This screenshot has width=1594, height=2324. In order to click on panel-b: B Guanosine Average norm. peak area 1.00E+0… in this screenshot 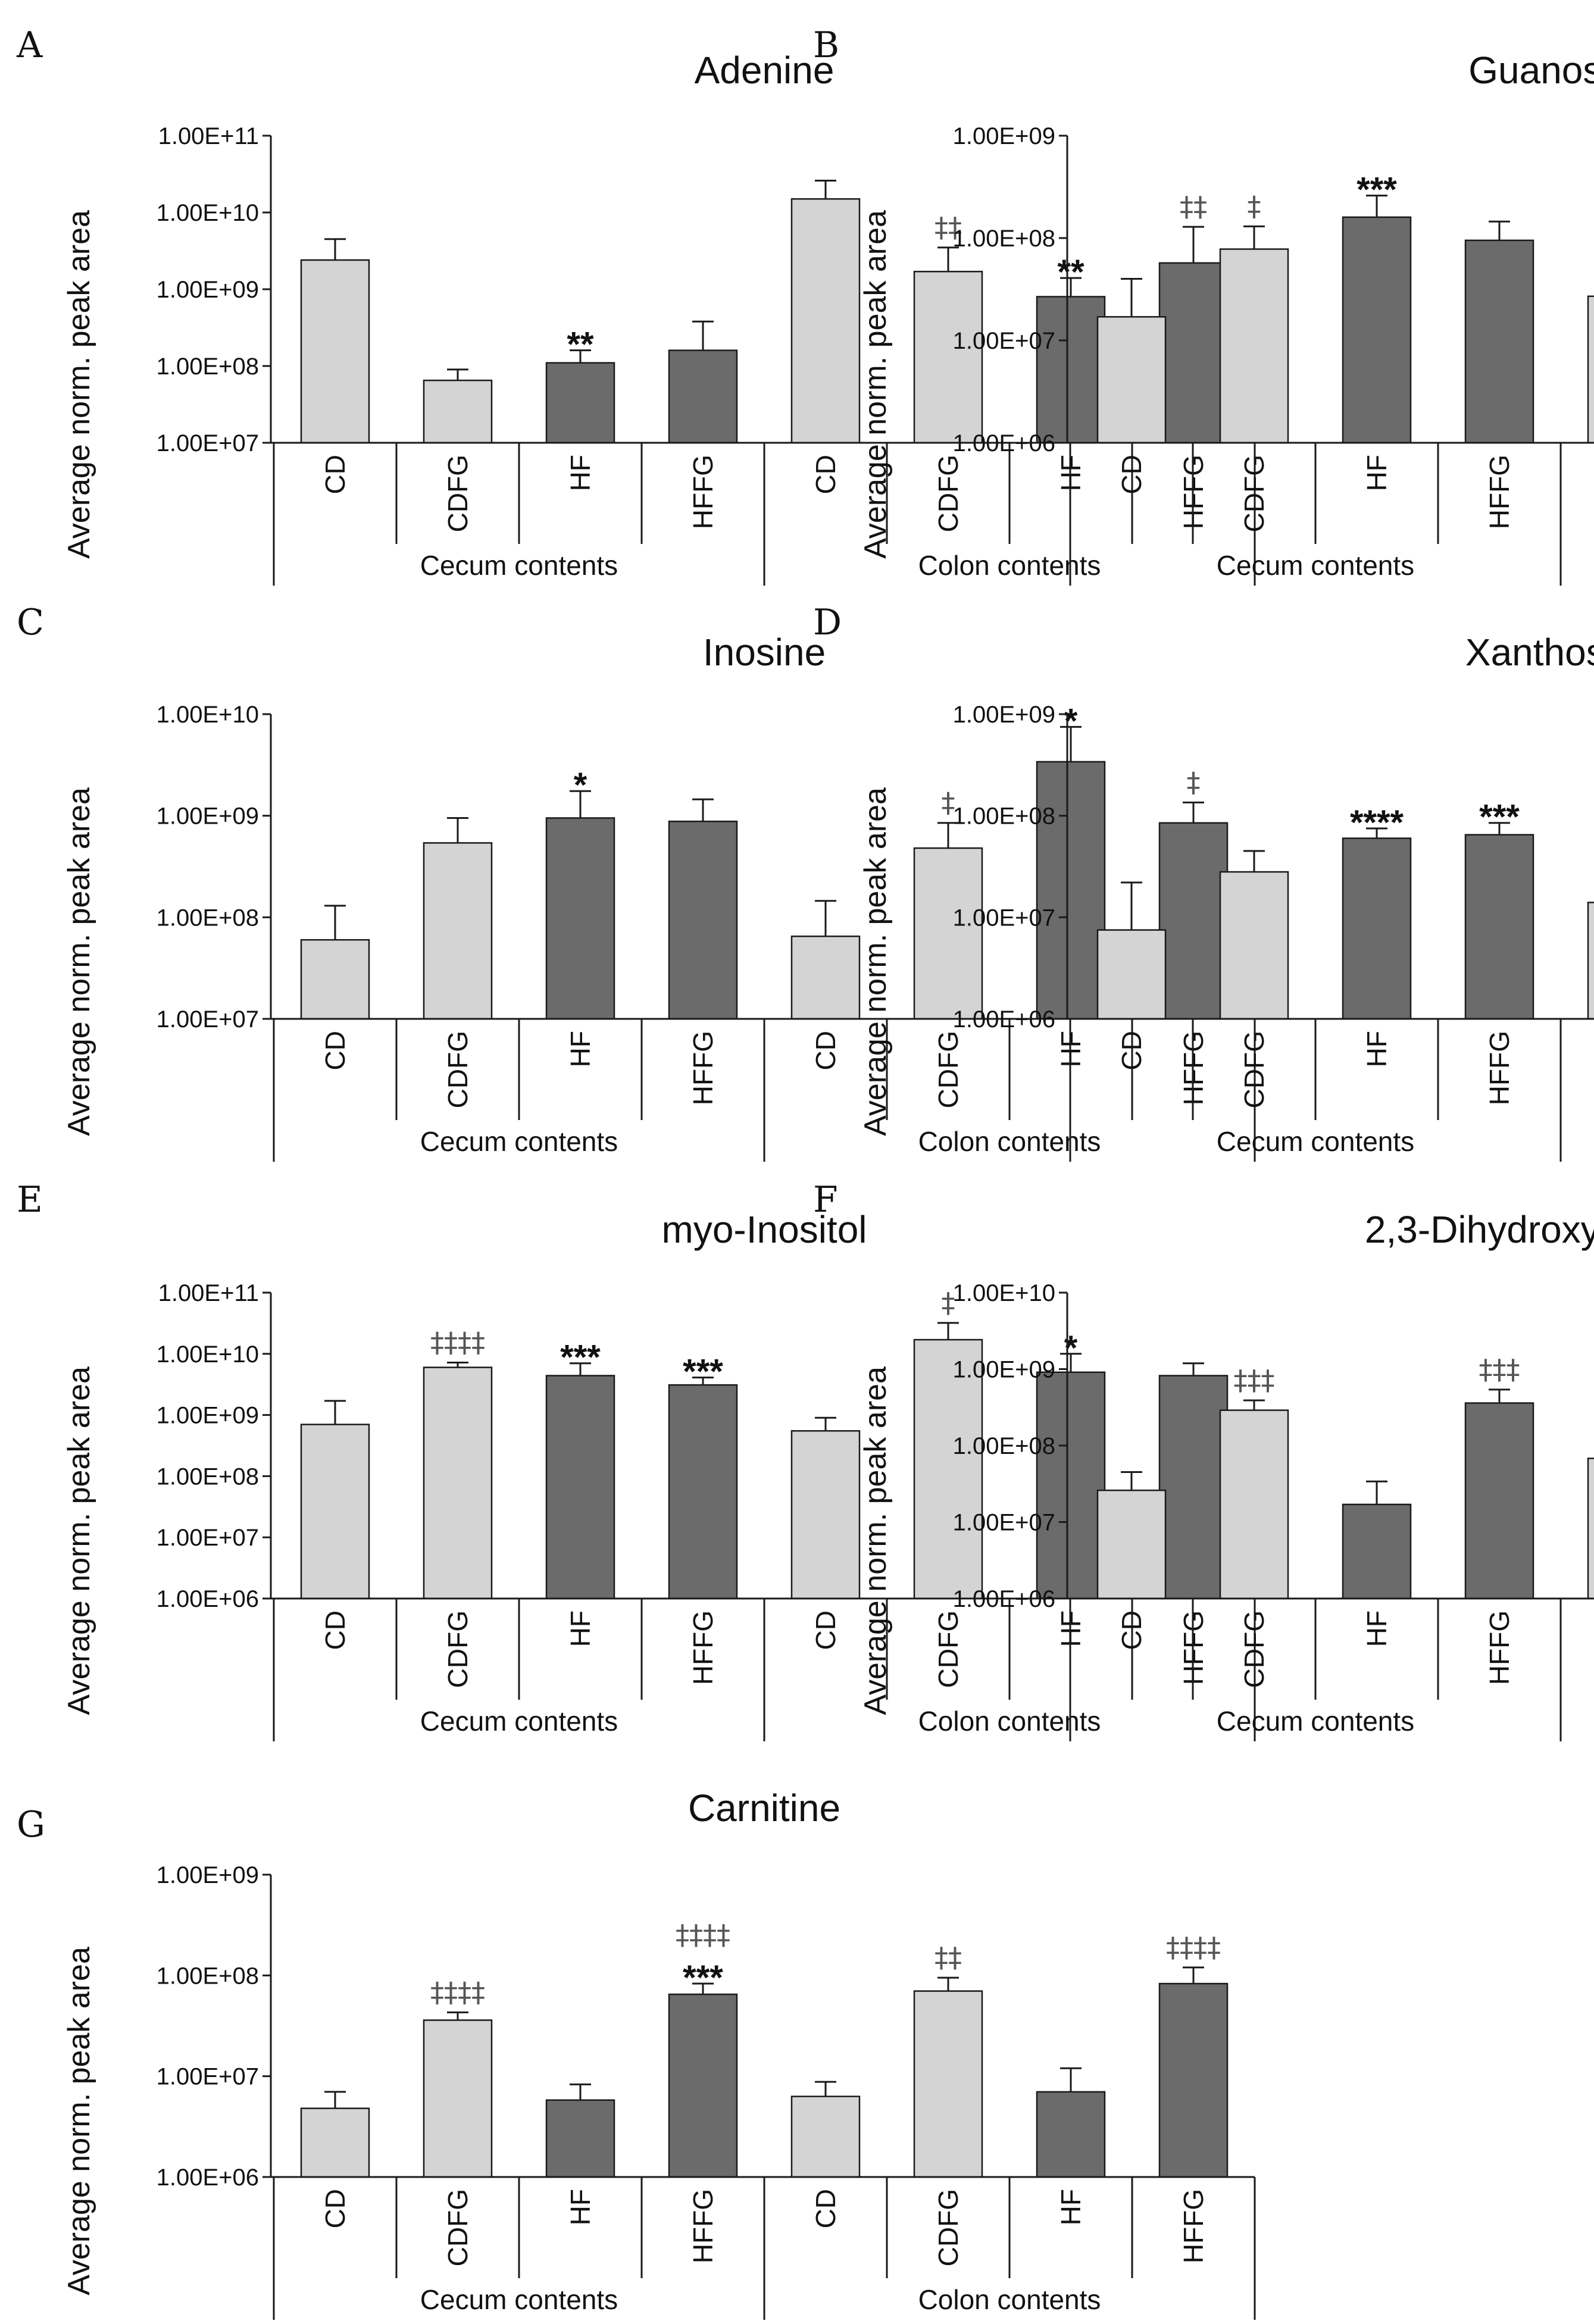, I will do `click(1203, 305)`.